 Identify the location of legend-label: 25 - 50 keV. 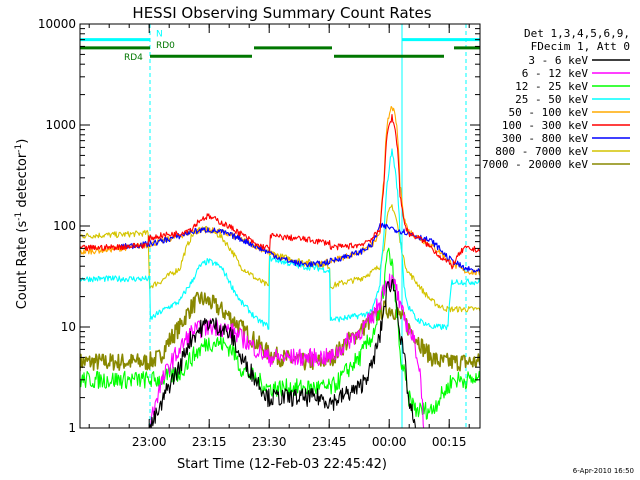
(551, 99).